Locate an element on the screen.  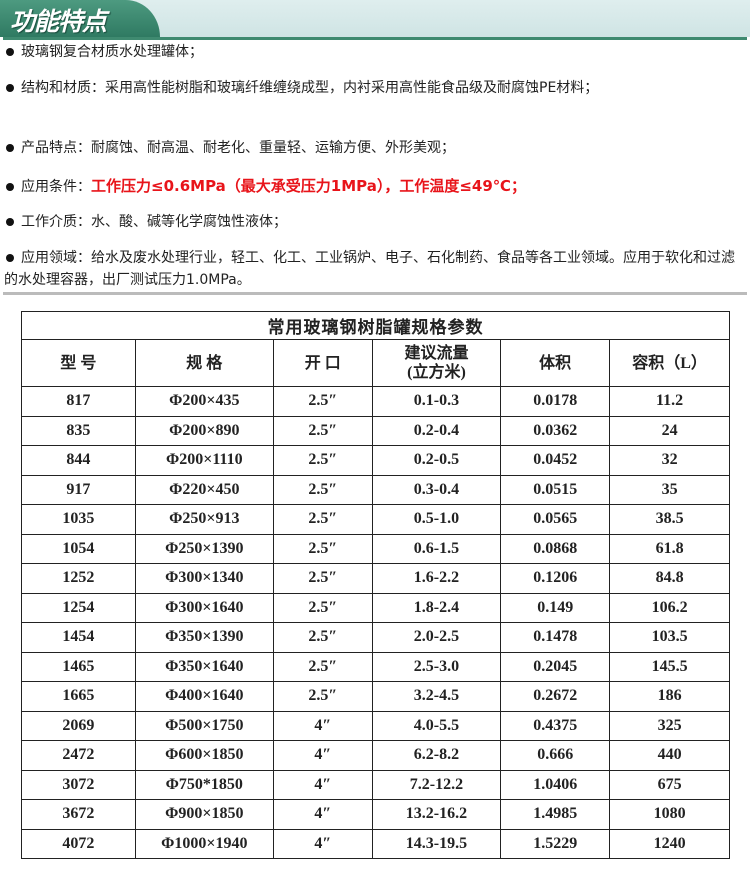
table-cell: Φ400×1640 is located at coordinates (204, 696).